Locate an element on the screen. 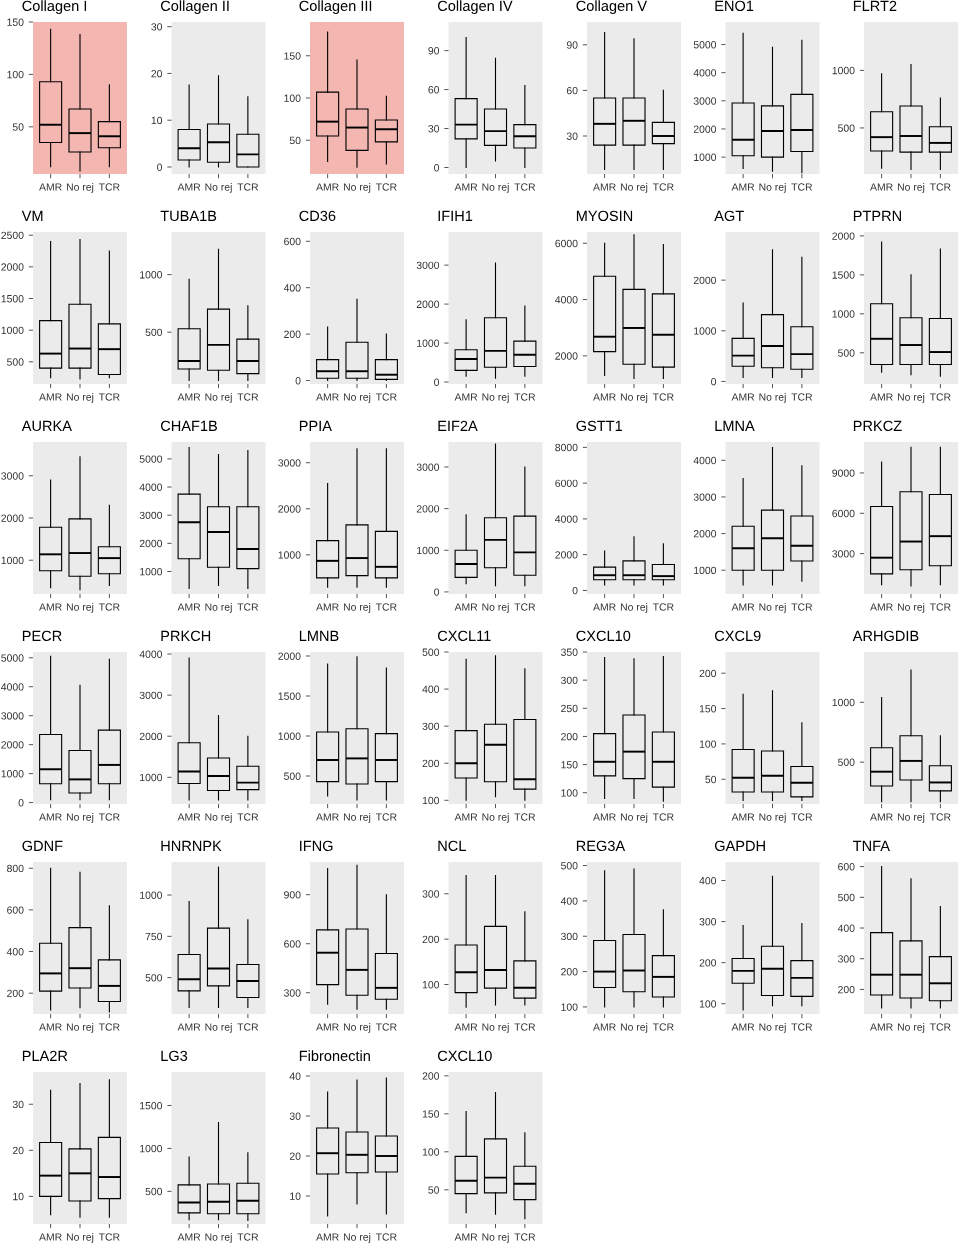 The height and width of the screenshot is (1253, 969). chart-title: PTPRN is located at coordinates (877, 215).